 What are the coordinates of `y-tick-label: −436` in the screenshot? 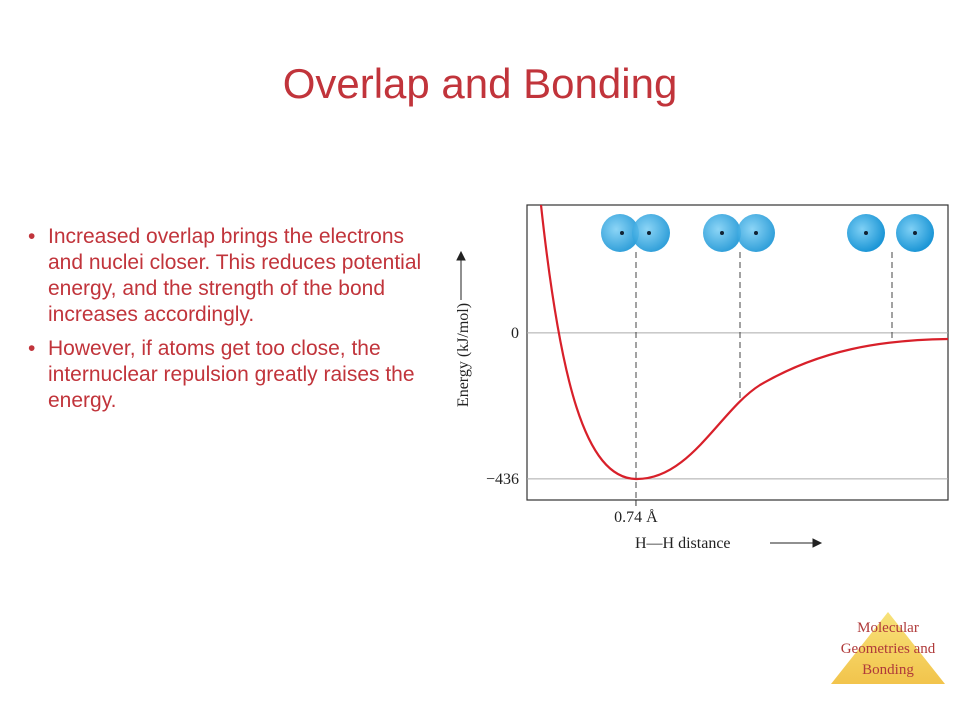 It's located at (502, 479).